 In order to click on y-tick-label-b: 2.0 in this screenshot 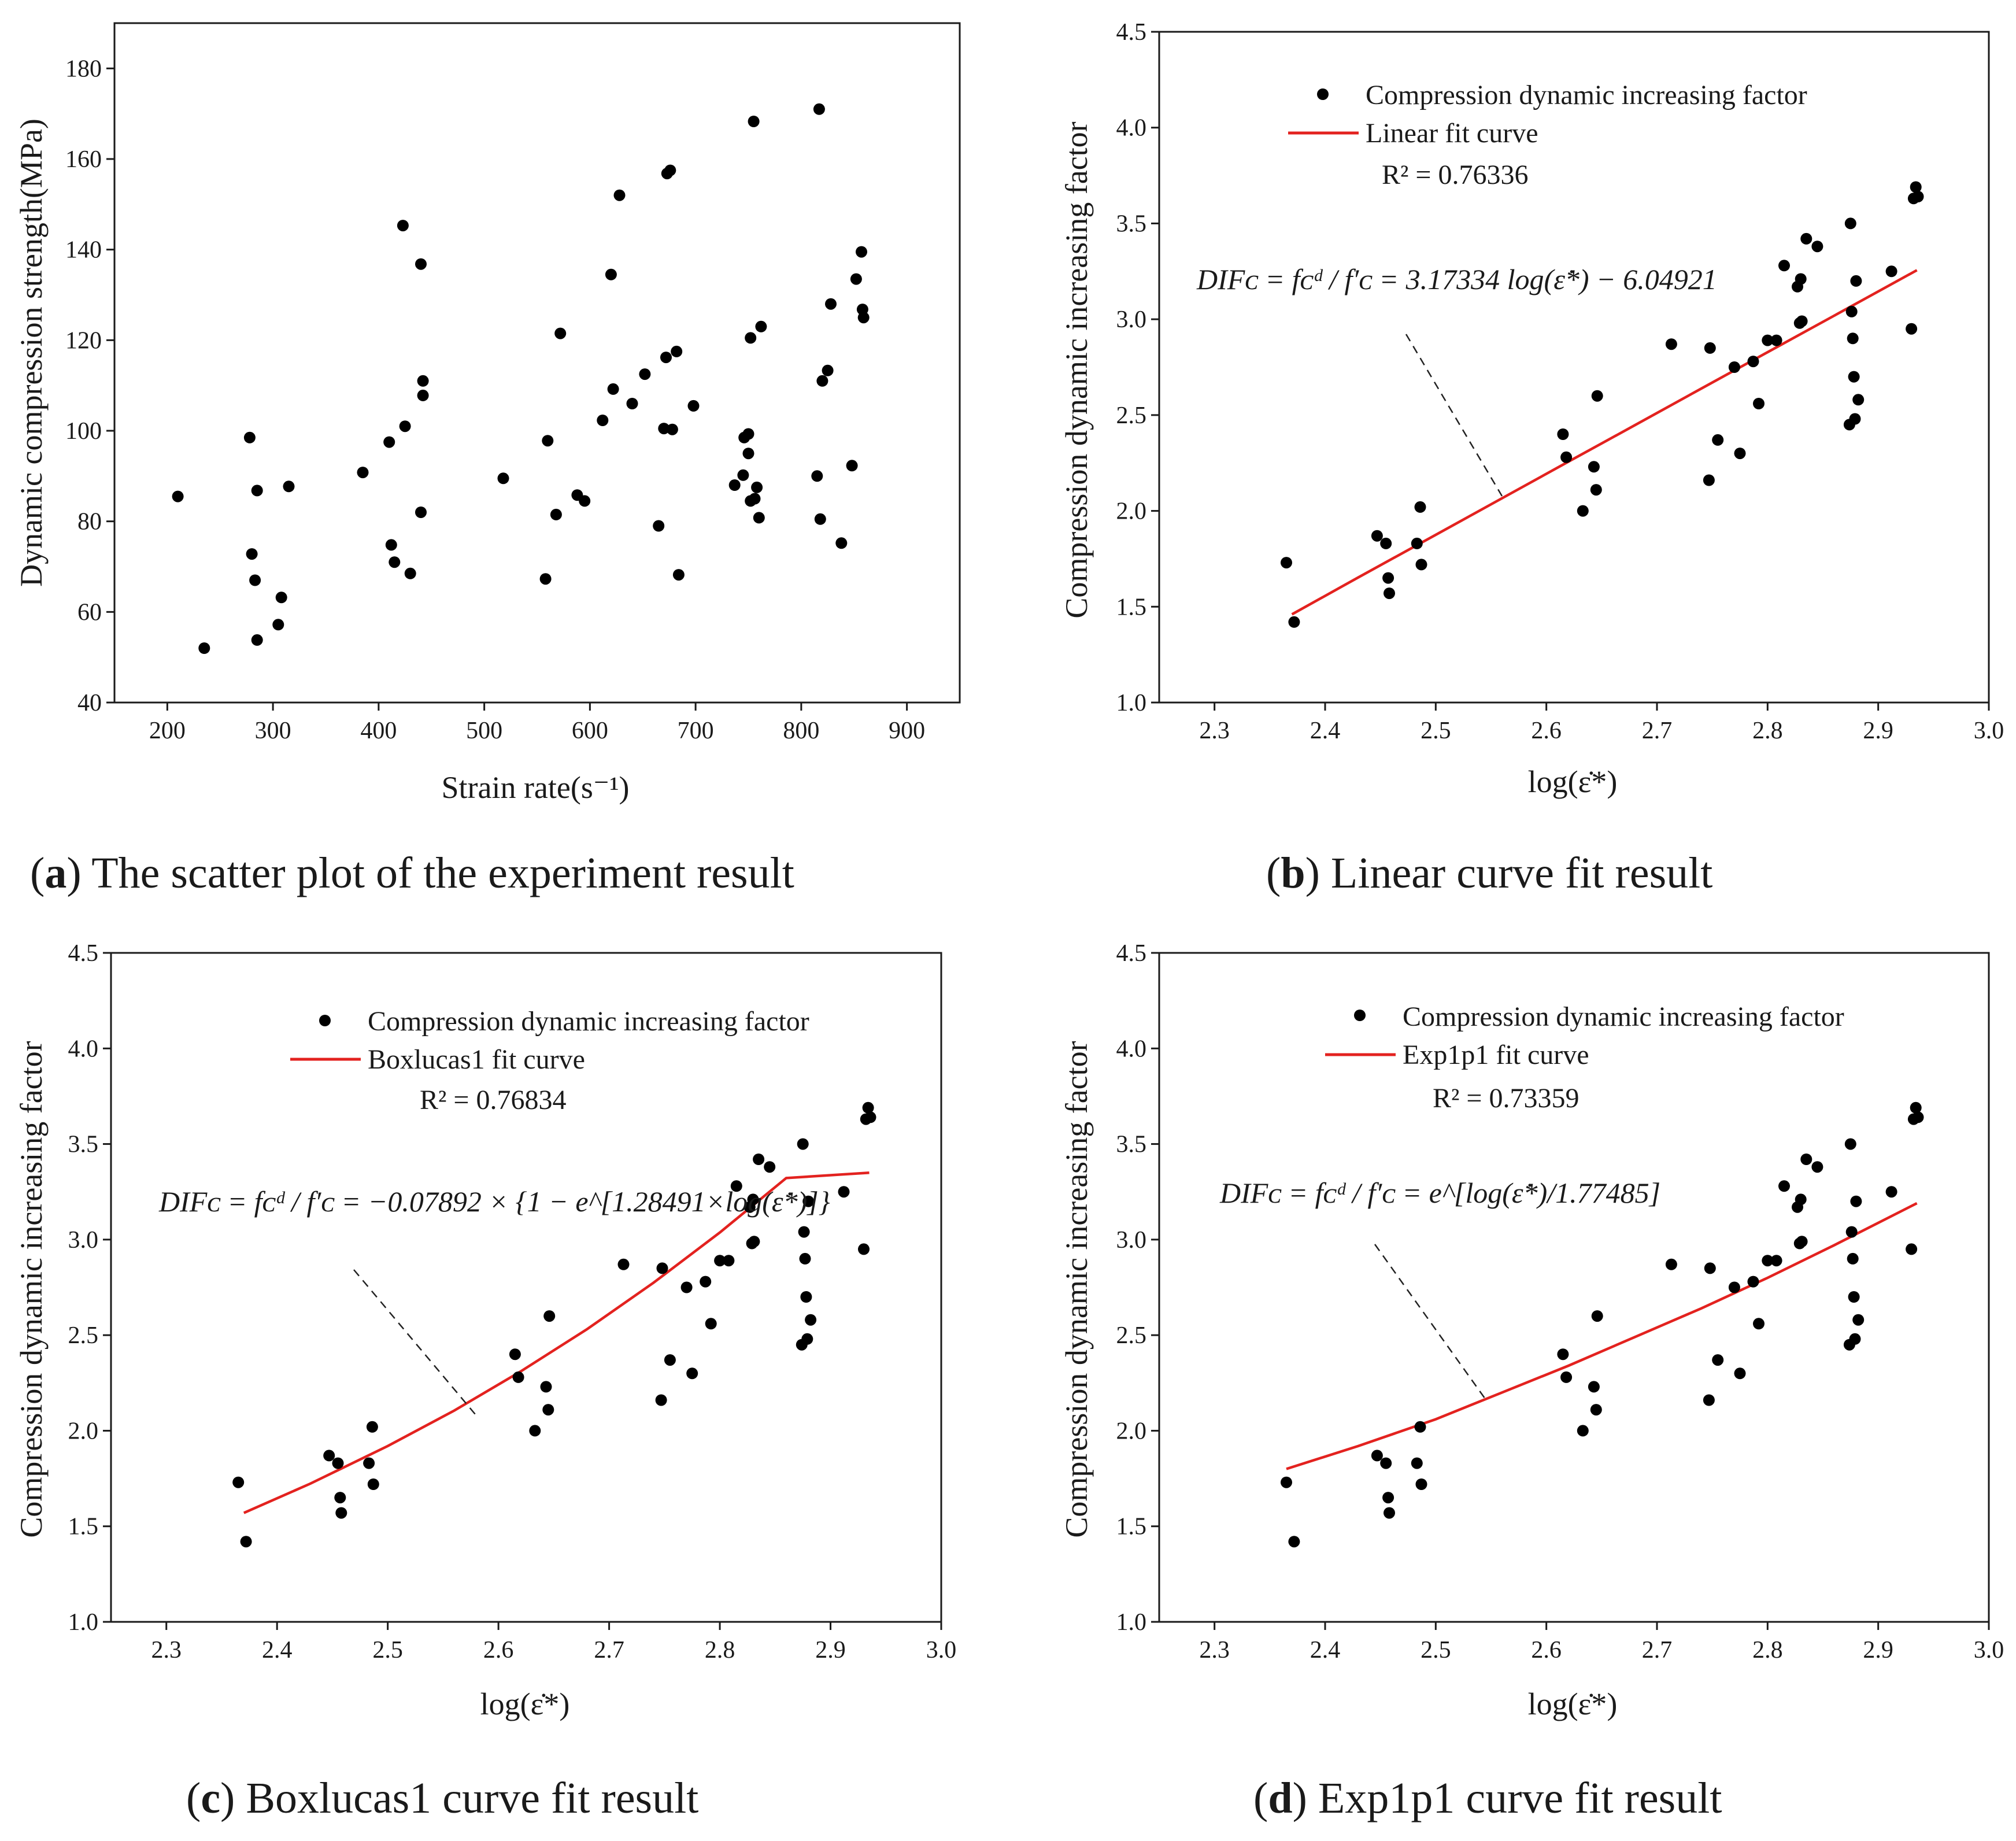, I will do `click(1131, 512)`.